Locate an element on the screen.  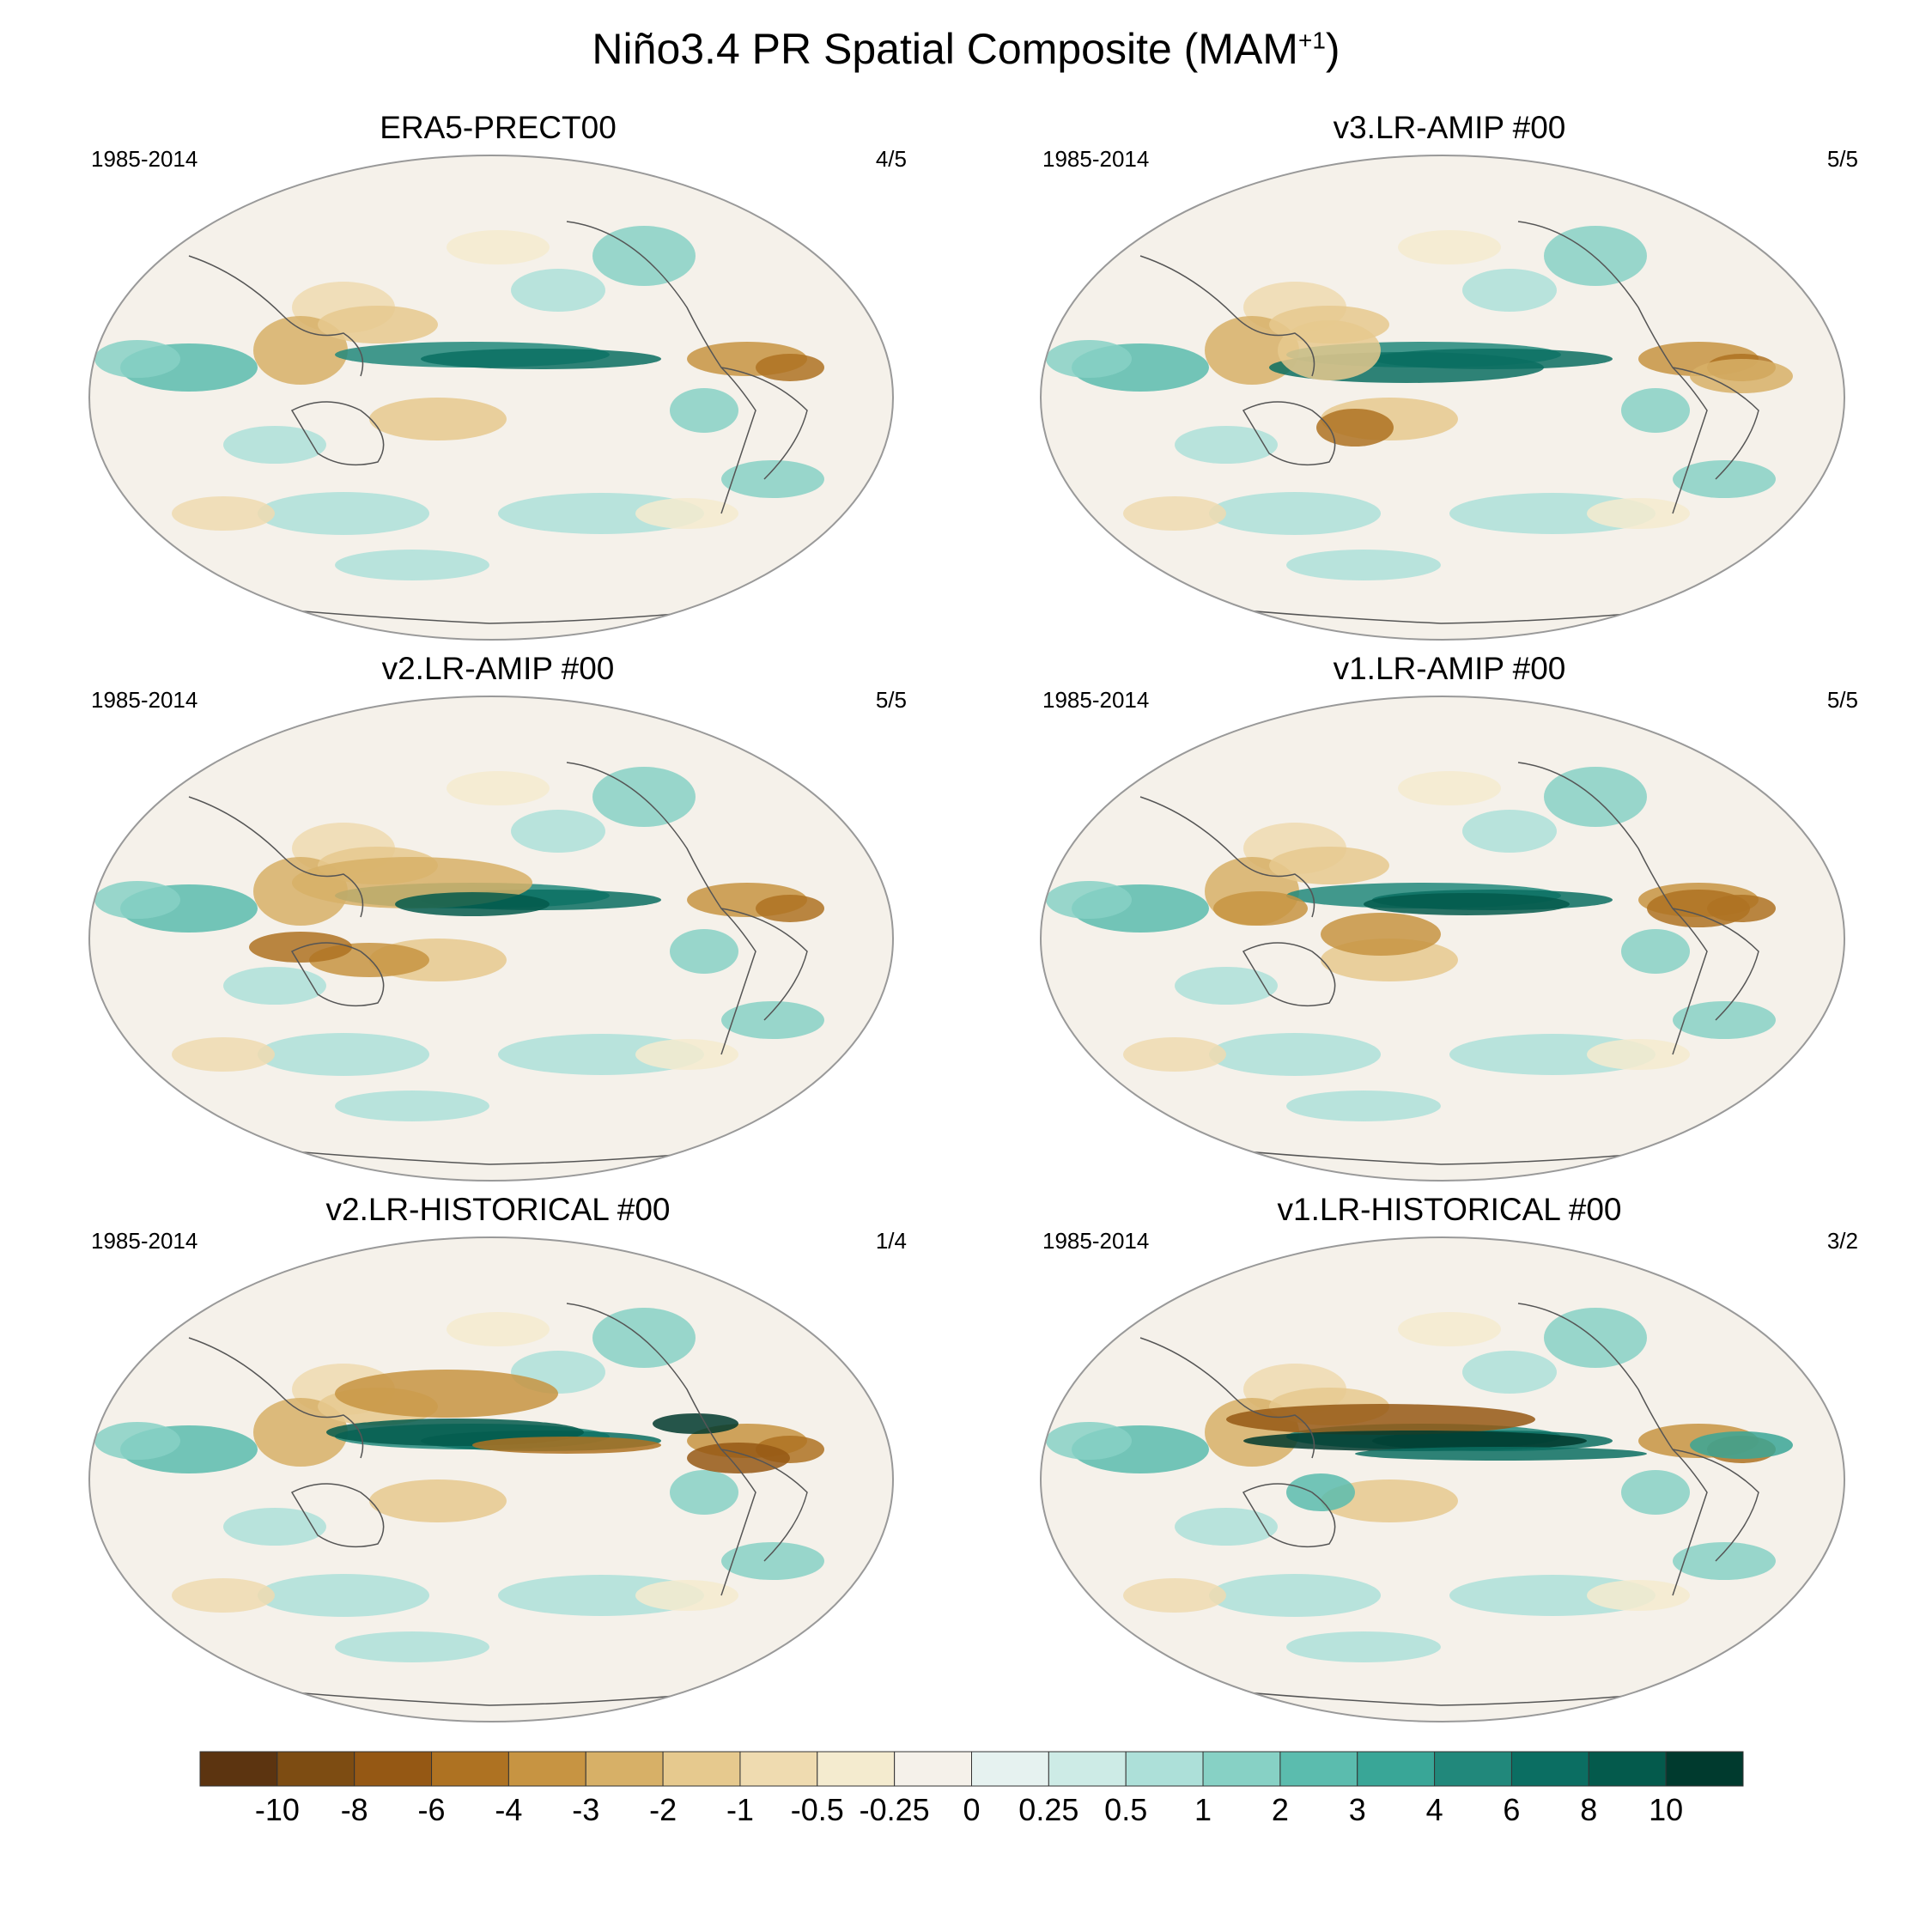
colorbar-tick-label: 3 is located at coordinates (1357, 1809).